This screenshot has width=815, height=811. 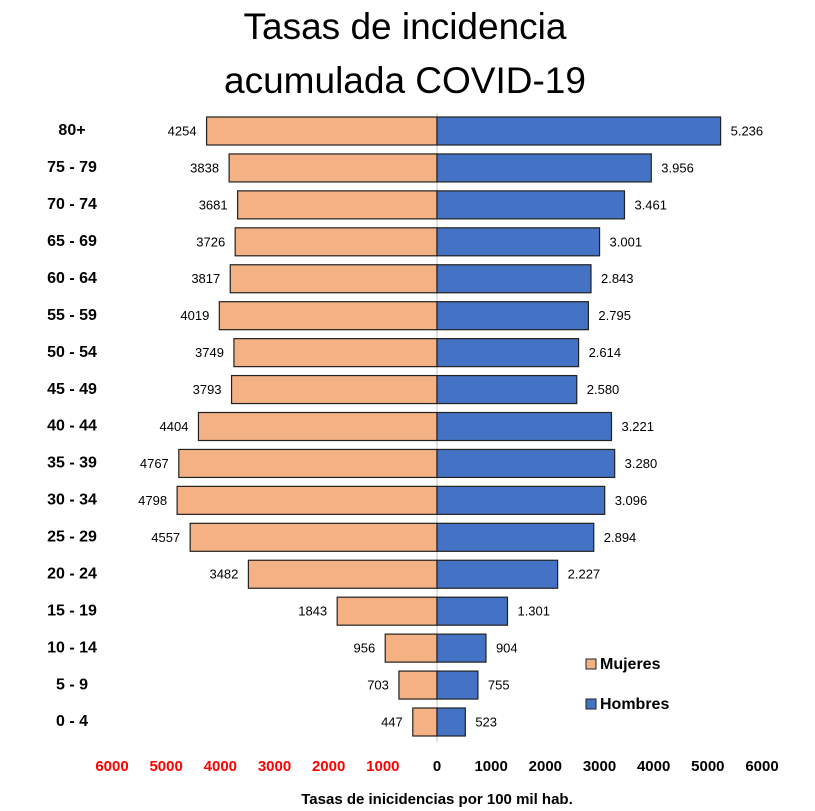 What do you see at coordinates (205, 278) in the screenshot?
I see `data-label: 3817` at bounding box center [205, 278].